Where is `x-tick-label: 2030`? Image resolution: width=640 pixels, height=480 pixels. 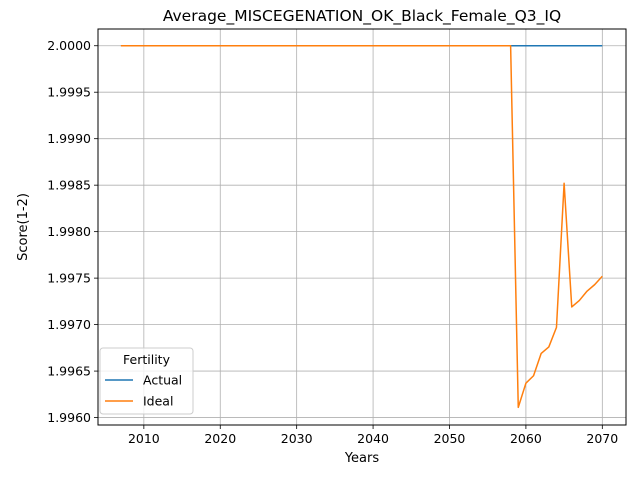
x-tick-label: 2030 is located at coordinates (297, 438).